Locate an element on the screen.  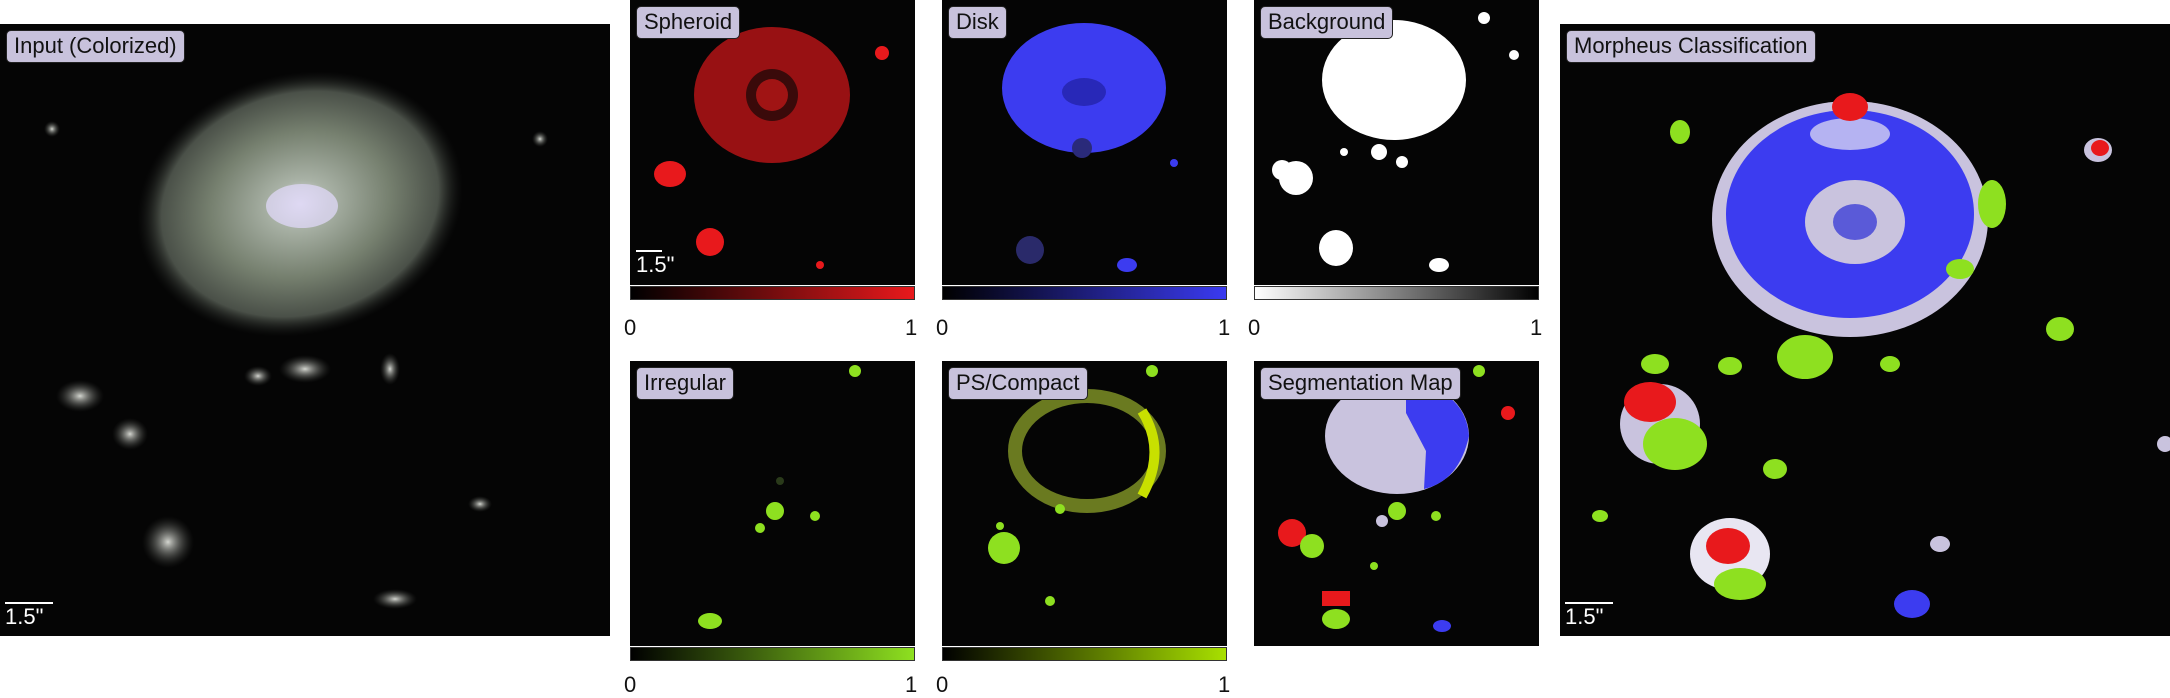
spheroid-colorbar-max: 1 is located at coordinates (911, 327).